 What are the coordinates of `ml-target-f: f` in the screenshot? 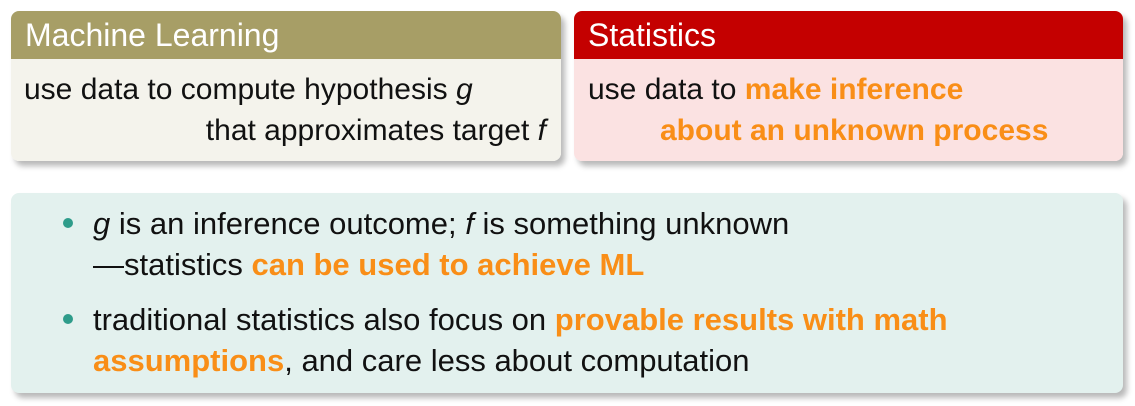 It's located at (541, 130).